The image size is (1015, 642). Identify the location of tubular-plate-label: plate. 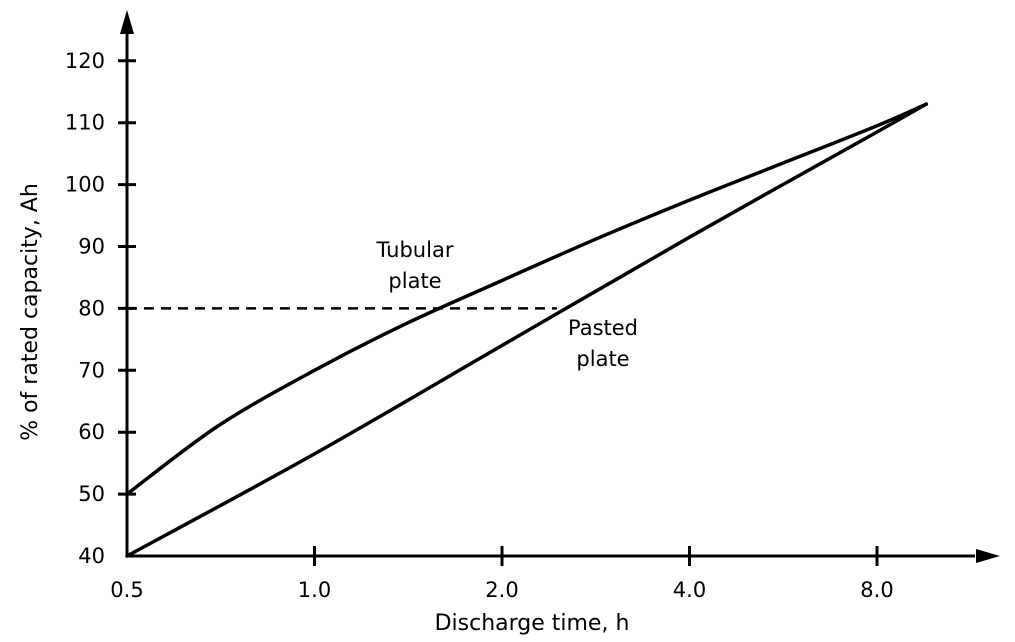
(414, 281).